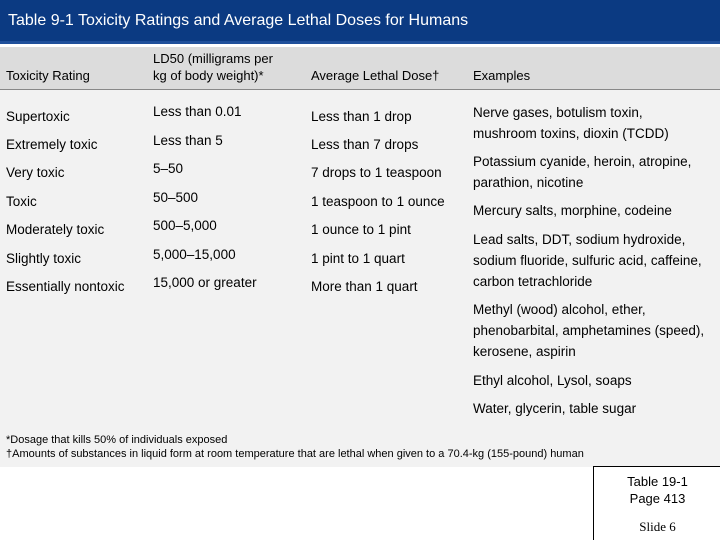 This screenshot has width=720, height=540. I want to click on dose-essentially-nontoxic: More than 1 quart, so click(364, 286).